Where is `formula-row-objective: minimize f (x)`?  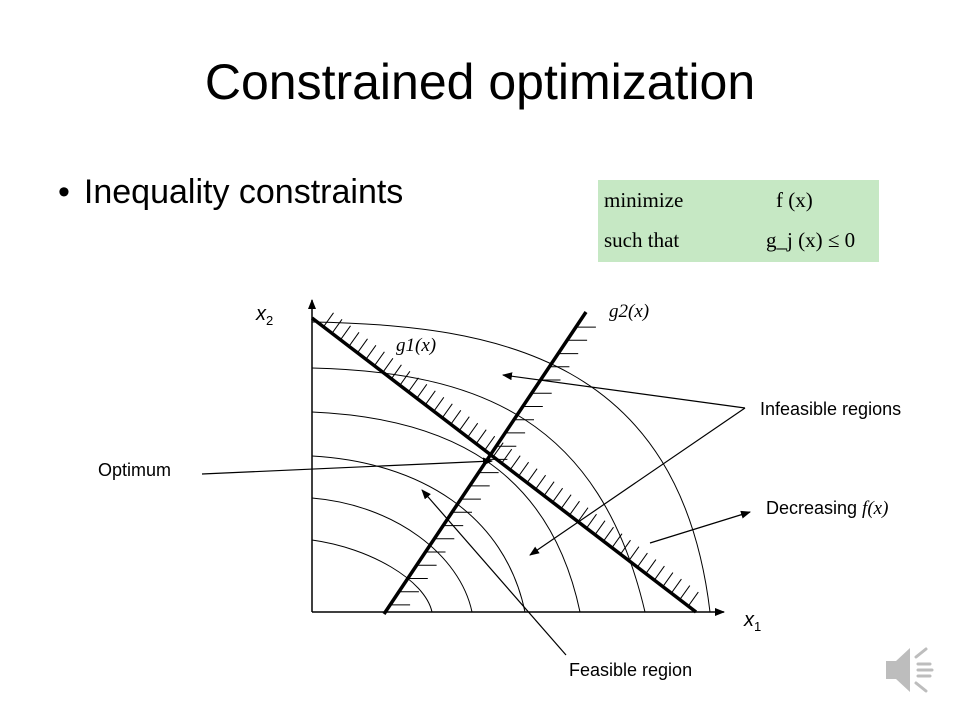 formula-row-objective: minimize f (x) is located at coordinates (708, 200).